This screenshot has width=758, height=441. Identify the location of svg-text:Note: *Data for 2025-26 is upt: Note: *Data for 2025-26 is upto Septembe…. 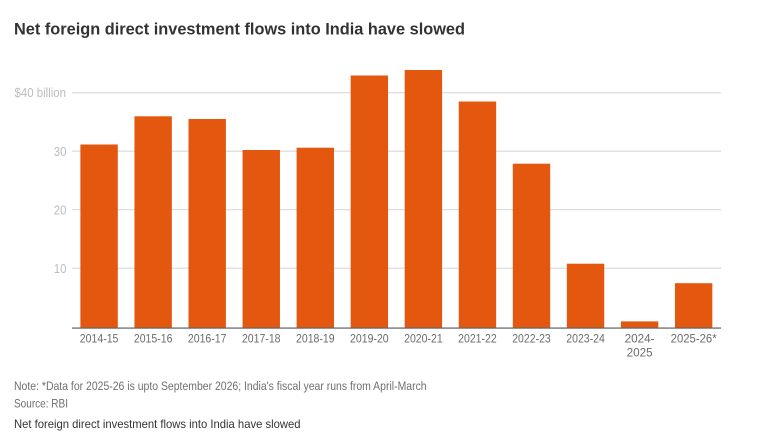
(220, 386).